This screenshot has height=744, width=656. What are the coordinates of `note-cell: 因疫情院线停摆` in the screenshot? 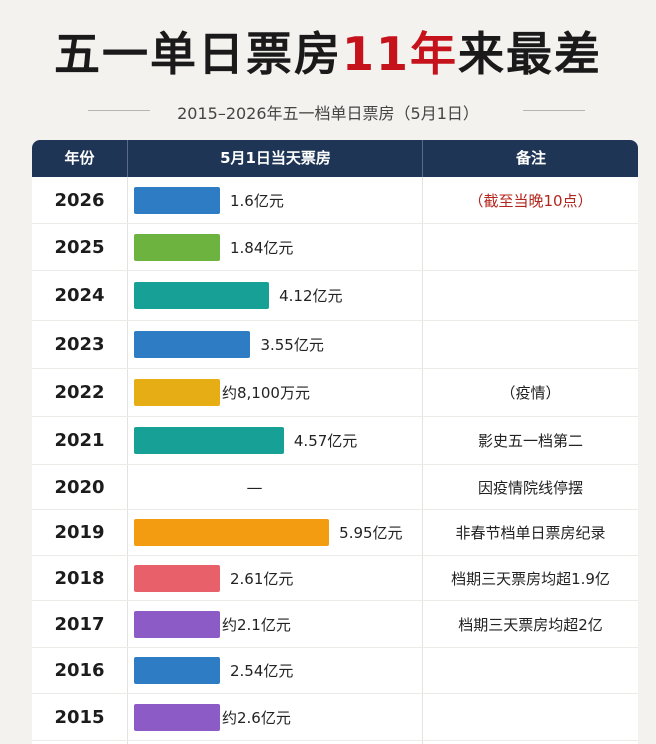 It's located at (530, 487).